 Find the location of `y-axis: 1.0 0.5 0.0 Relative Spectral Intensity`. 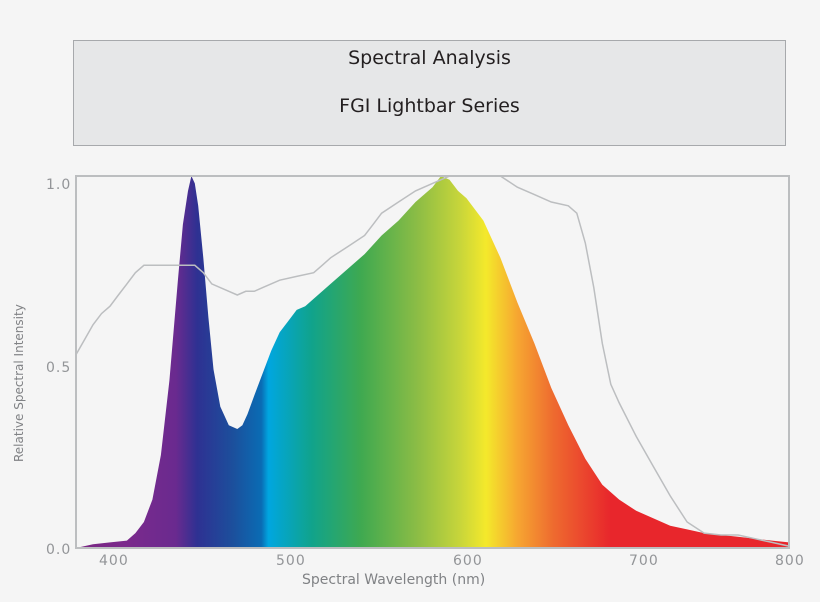

y-axis: 1.0 0.5 0.0 Relative Spectral Intensity is located at coordinates (41, 367).